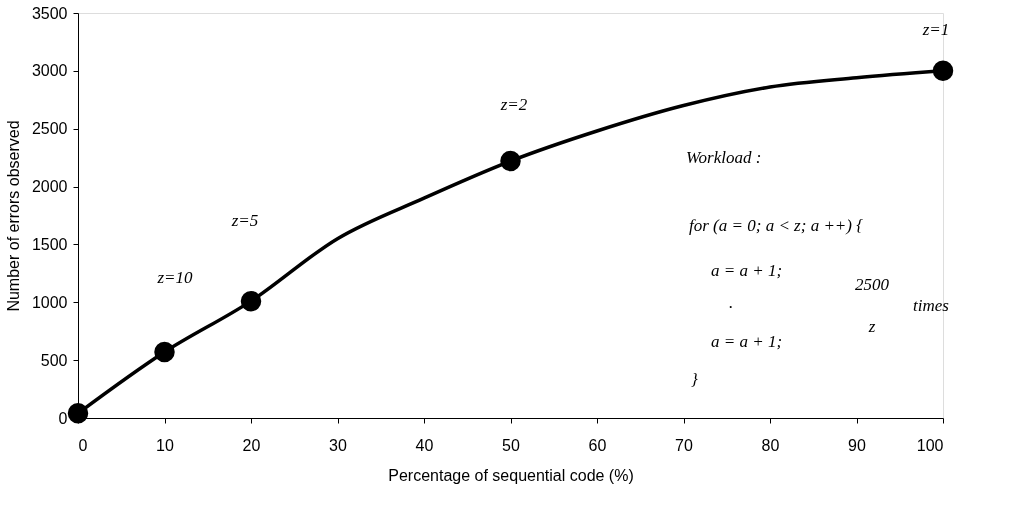 The width and height of the screenshot is (1019, 527). What do you see at coordinates (930, 445) in the screenshot?
I see `x-tick-label: 100` at bounding box center [930, 445].